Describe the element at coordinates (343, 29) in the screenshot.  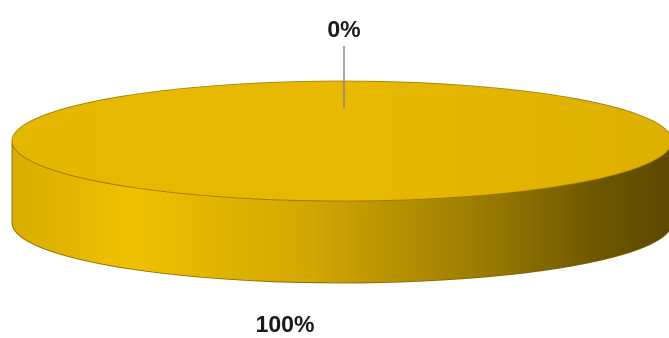
I see `data-label-0pct: 0%` at that location.